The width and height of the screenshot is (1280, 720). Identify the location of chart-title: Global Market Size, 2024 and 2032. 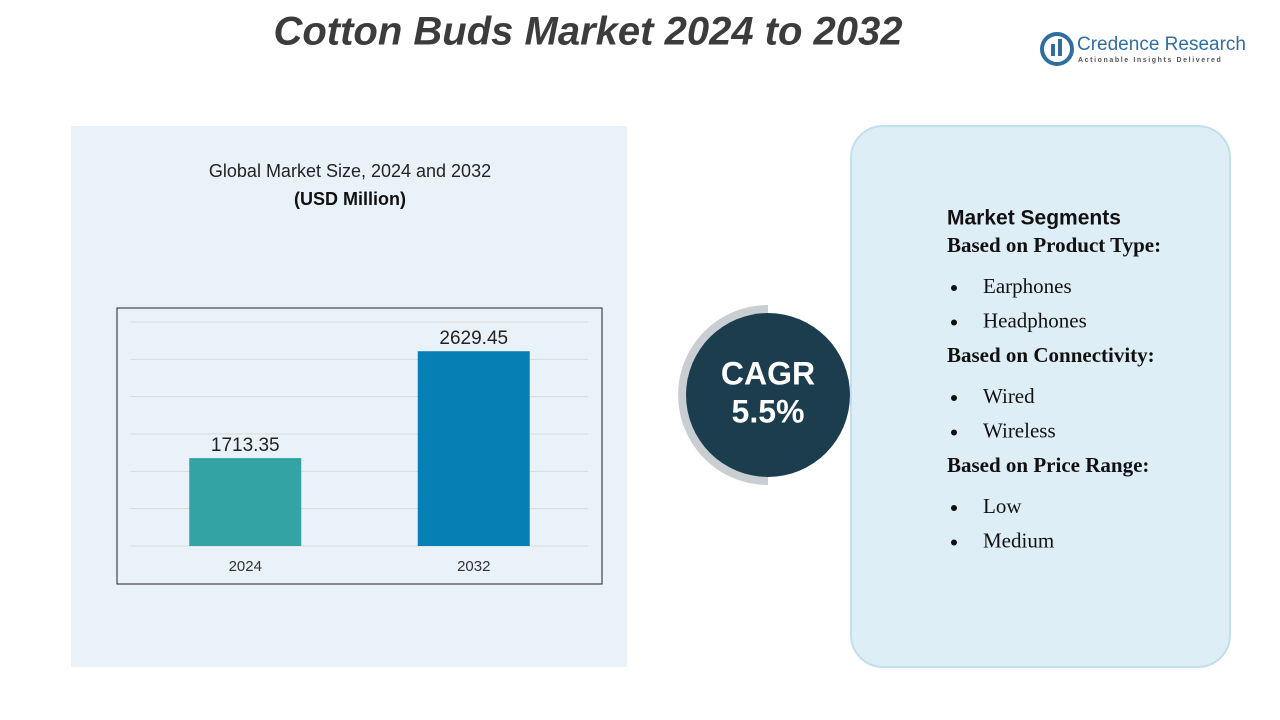
(350, 171).